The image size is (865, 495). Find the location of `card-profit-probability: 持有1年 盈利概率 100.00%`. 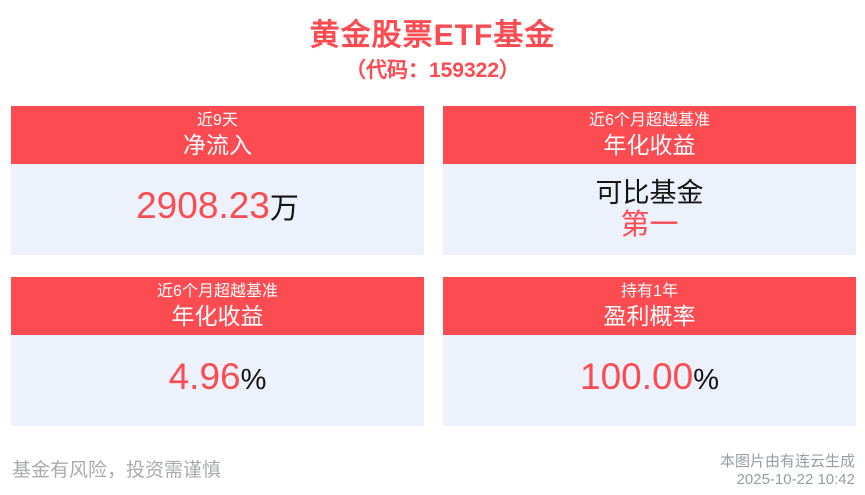

card-profit-probability: 持有1年 盈利概率 100.00% is located at coordinates (649, 351).